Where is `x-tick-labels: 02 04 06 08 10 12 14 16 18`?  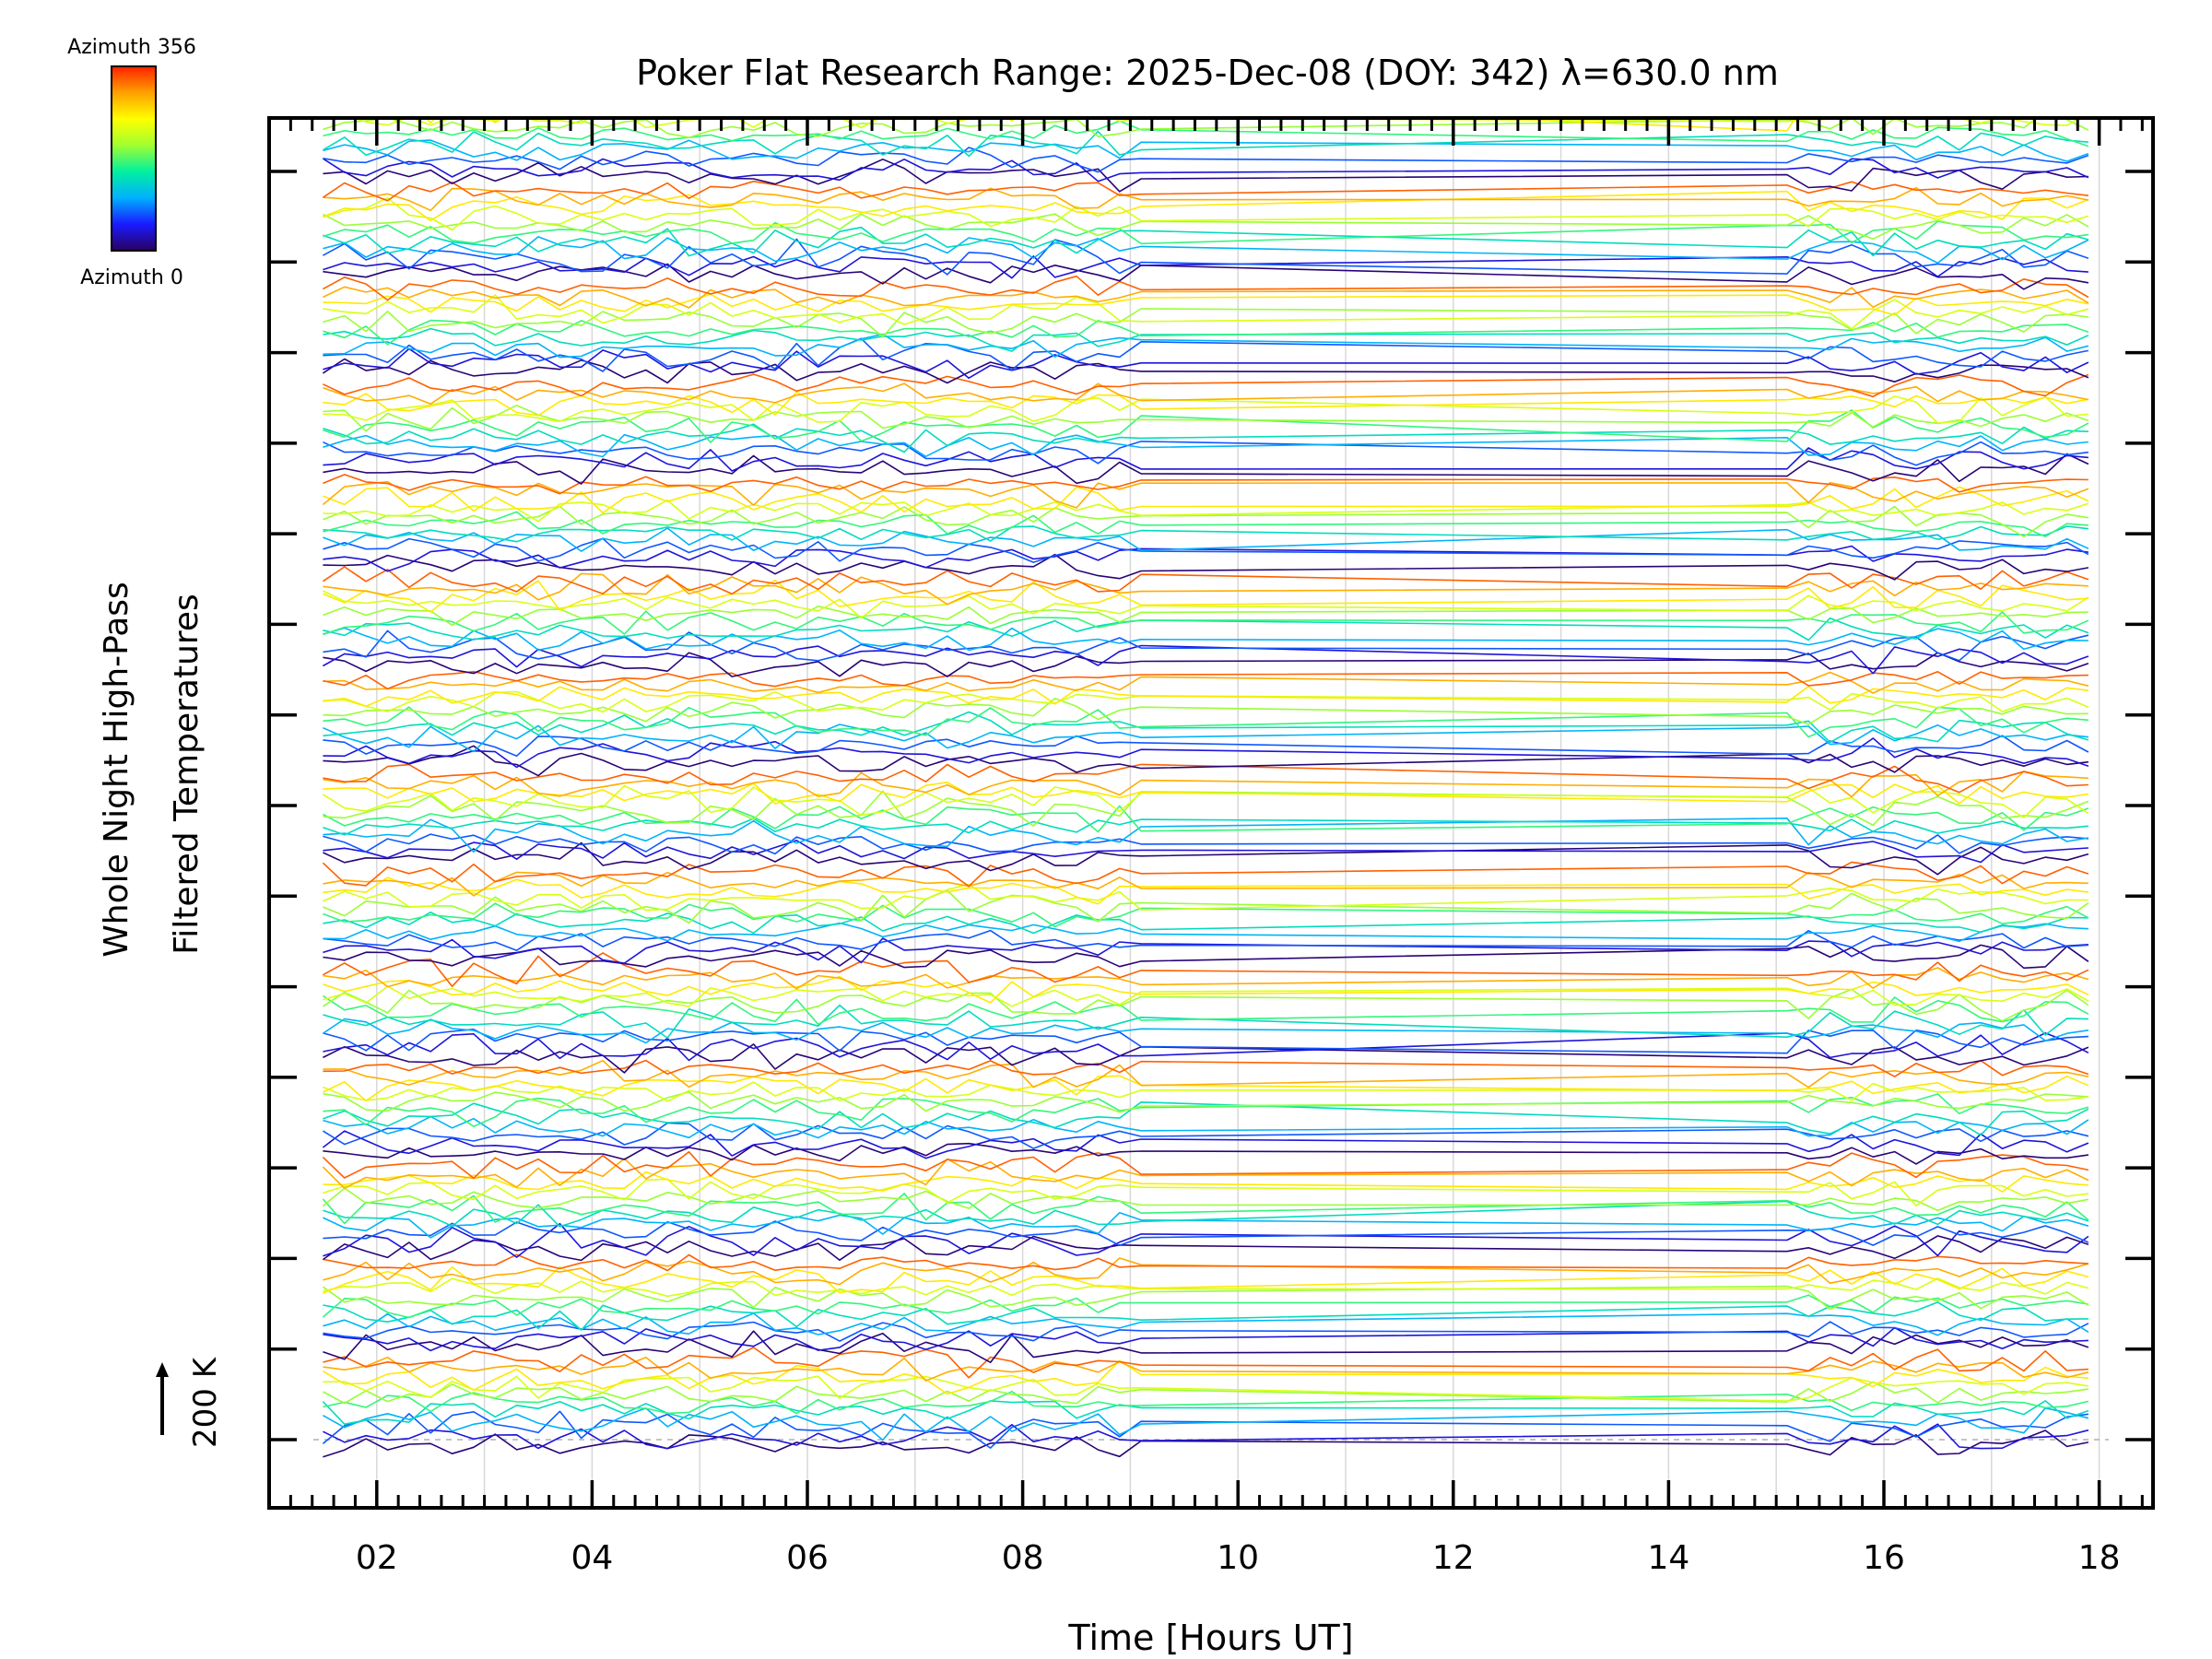 x-tick-labels: 02 04 06 08 10 12 14 16 18 is located at coordinates (1238, 1558).